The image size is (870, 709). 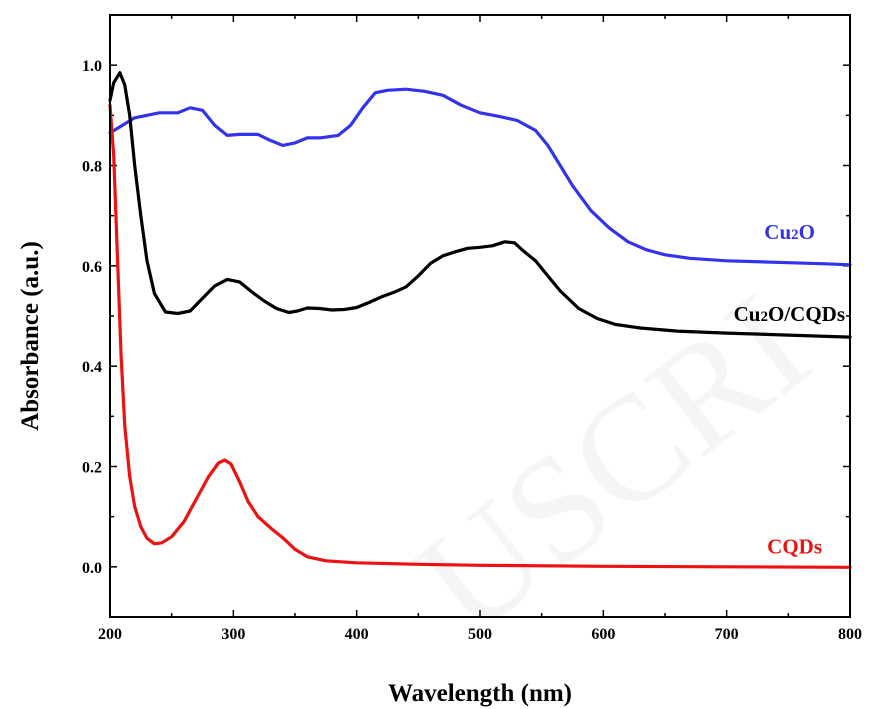 I want to click on x-tick-label: 800, so click(x=850, y=634).